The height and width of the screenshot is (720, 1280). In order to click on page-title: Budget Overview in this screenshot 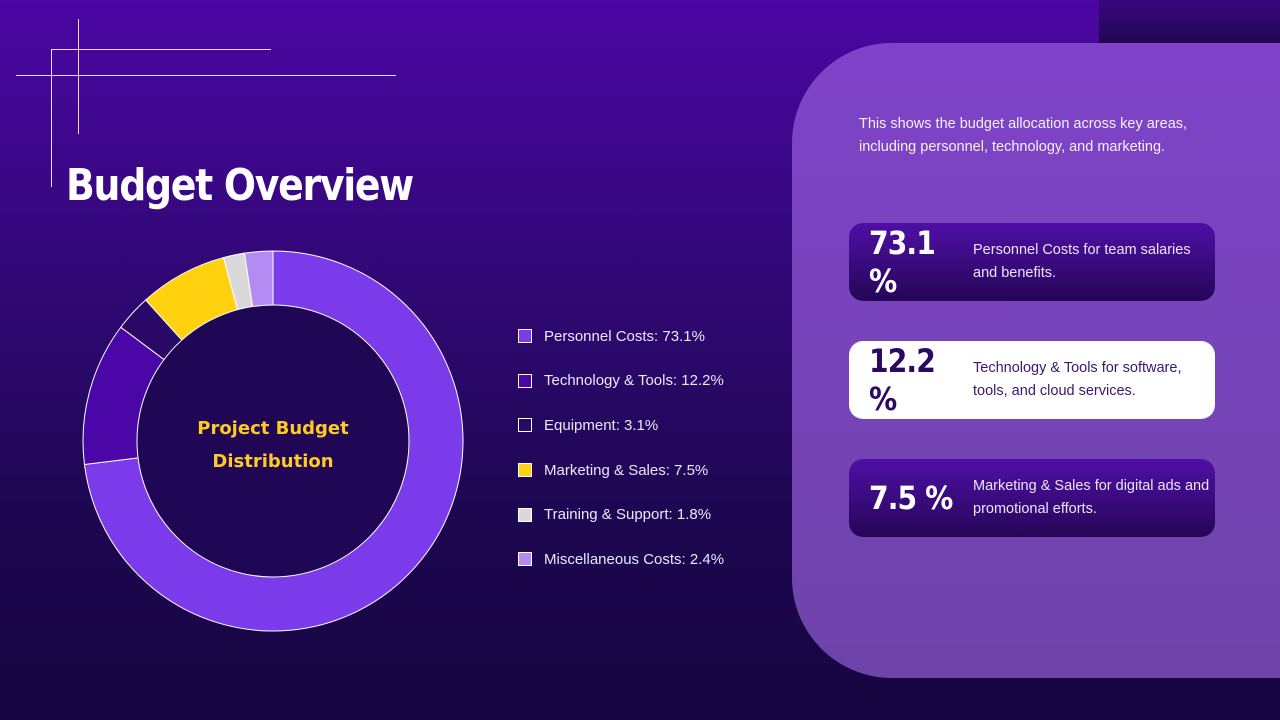, I will do `click(240, 185)`.